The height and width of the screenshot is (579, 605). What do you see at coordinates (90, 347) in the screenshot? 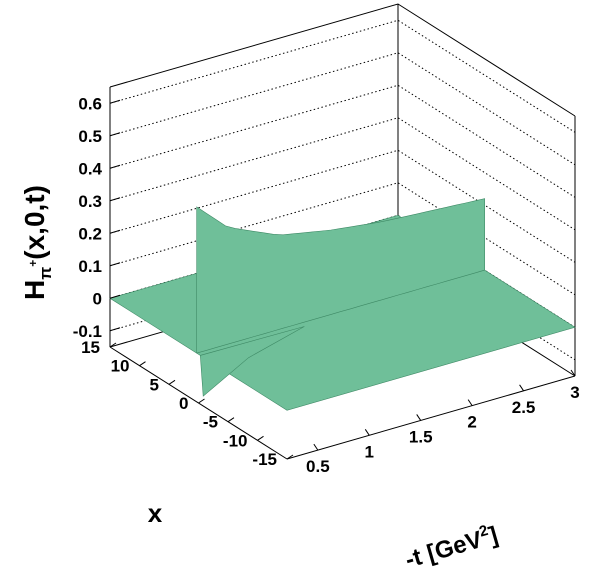
I see `y-tick-label: 15` at bounding box center [90, 347].